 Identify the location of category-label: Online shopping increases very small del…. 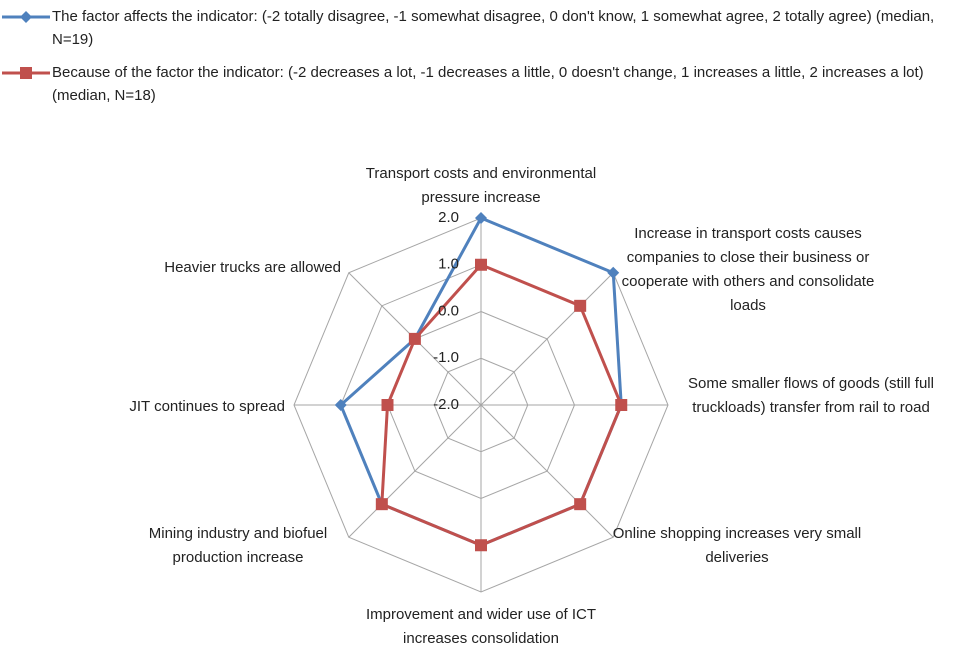
(737, 545).